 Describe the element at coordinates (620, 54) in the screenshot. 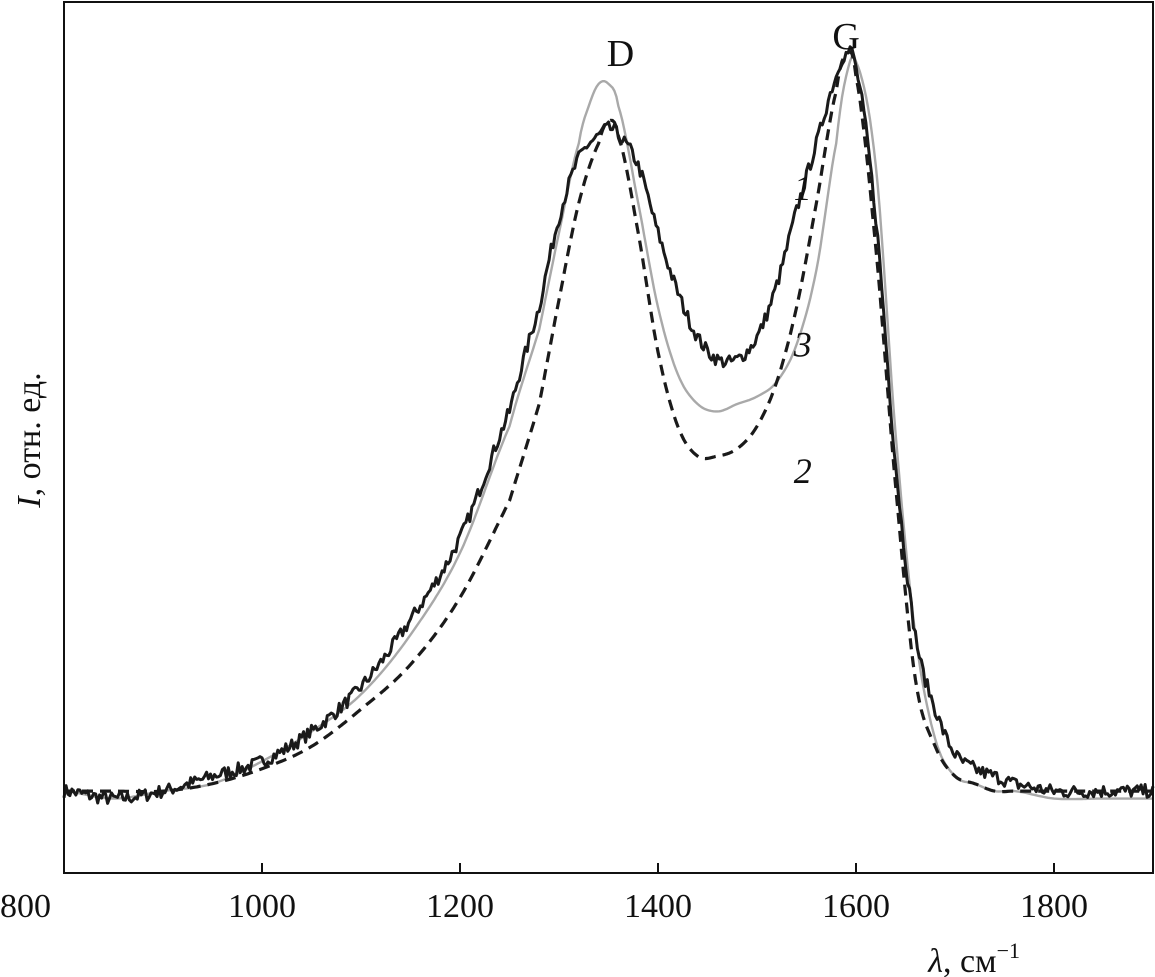

I see `peak-label-D: D` at that location.